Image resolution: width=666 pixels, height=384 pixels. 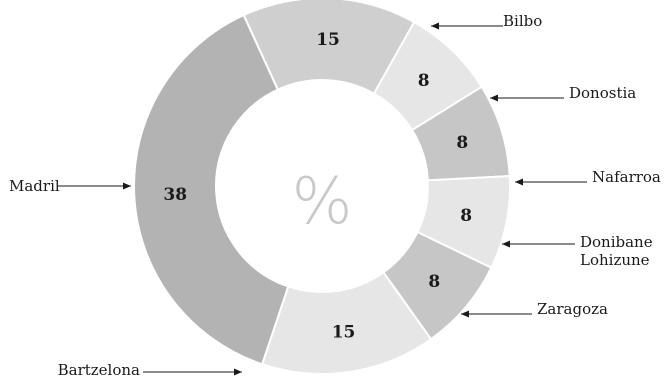 I want to click on category-label-donostia: Donostia, so click(x=602, y=93).